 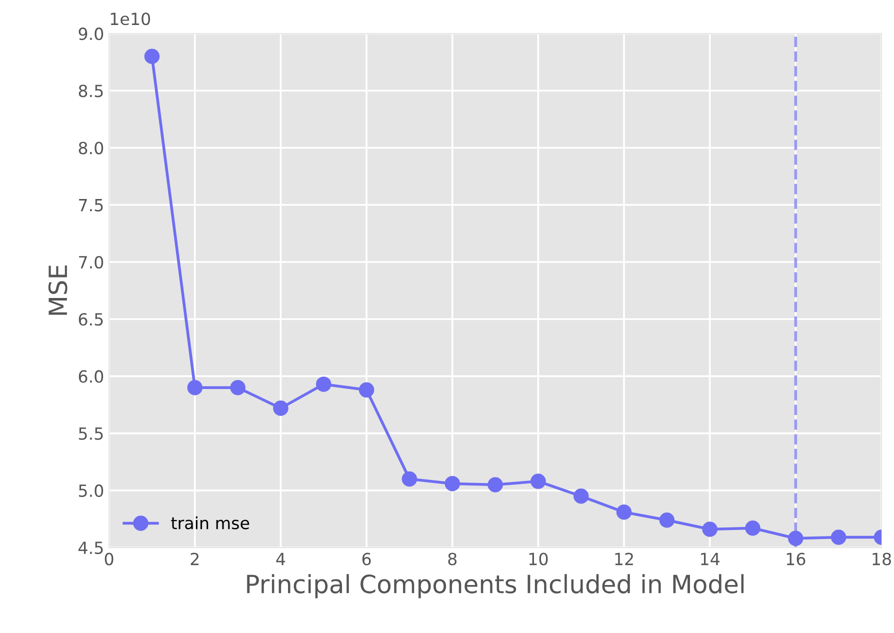 What do you see at coordinates (495, 586) in the screenshot?
I see `x-axis-title: Principal Components Included in Model` at bounding box center [495, 586].